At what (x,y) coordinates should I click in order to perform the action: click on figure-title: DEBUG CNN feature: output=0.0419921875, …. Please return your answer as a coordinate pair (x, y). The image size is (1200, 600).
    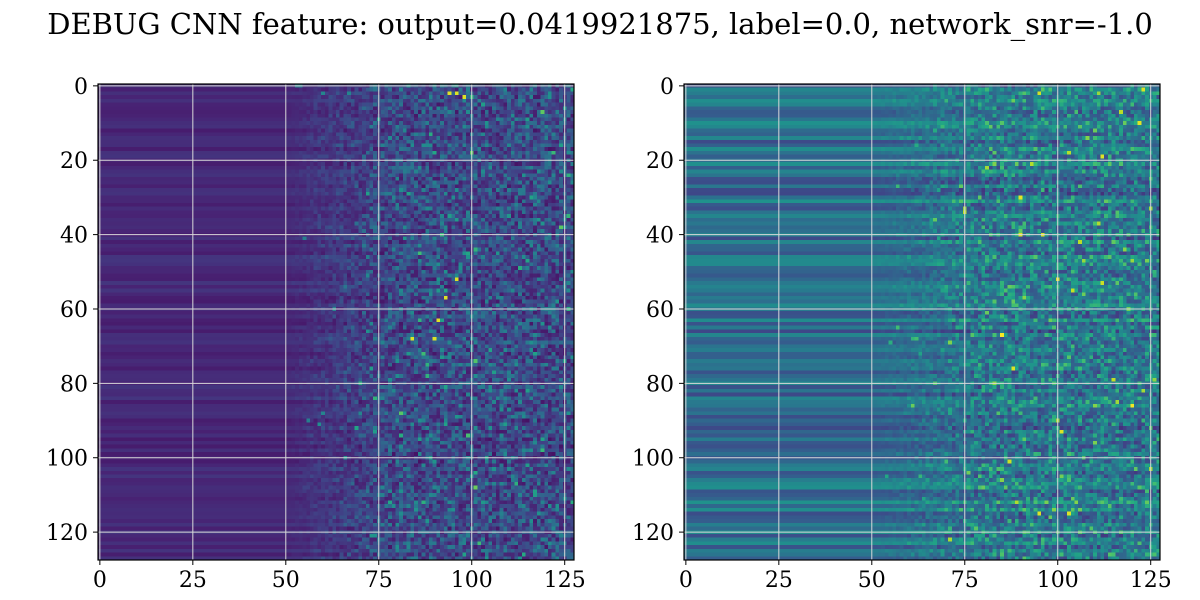
    Looking at the image, I should click on (600, 24).